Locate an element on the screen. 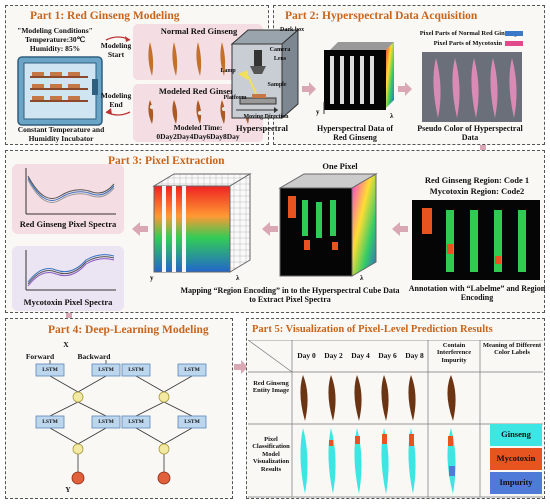 The height and width of the screenshot is (504, 550). code2-label: Mycotoxin Region: Code2 is located at coordinates (477, 191).